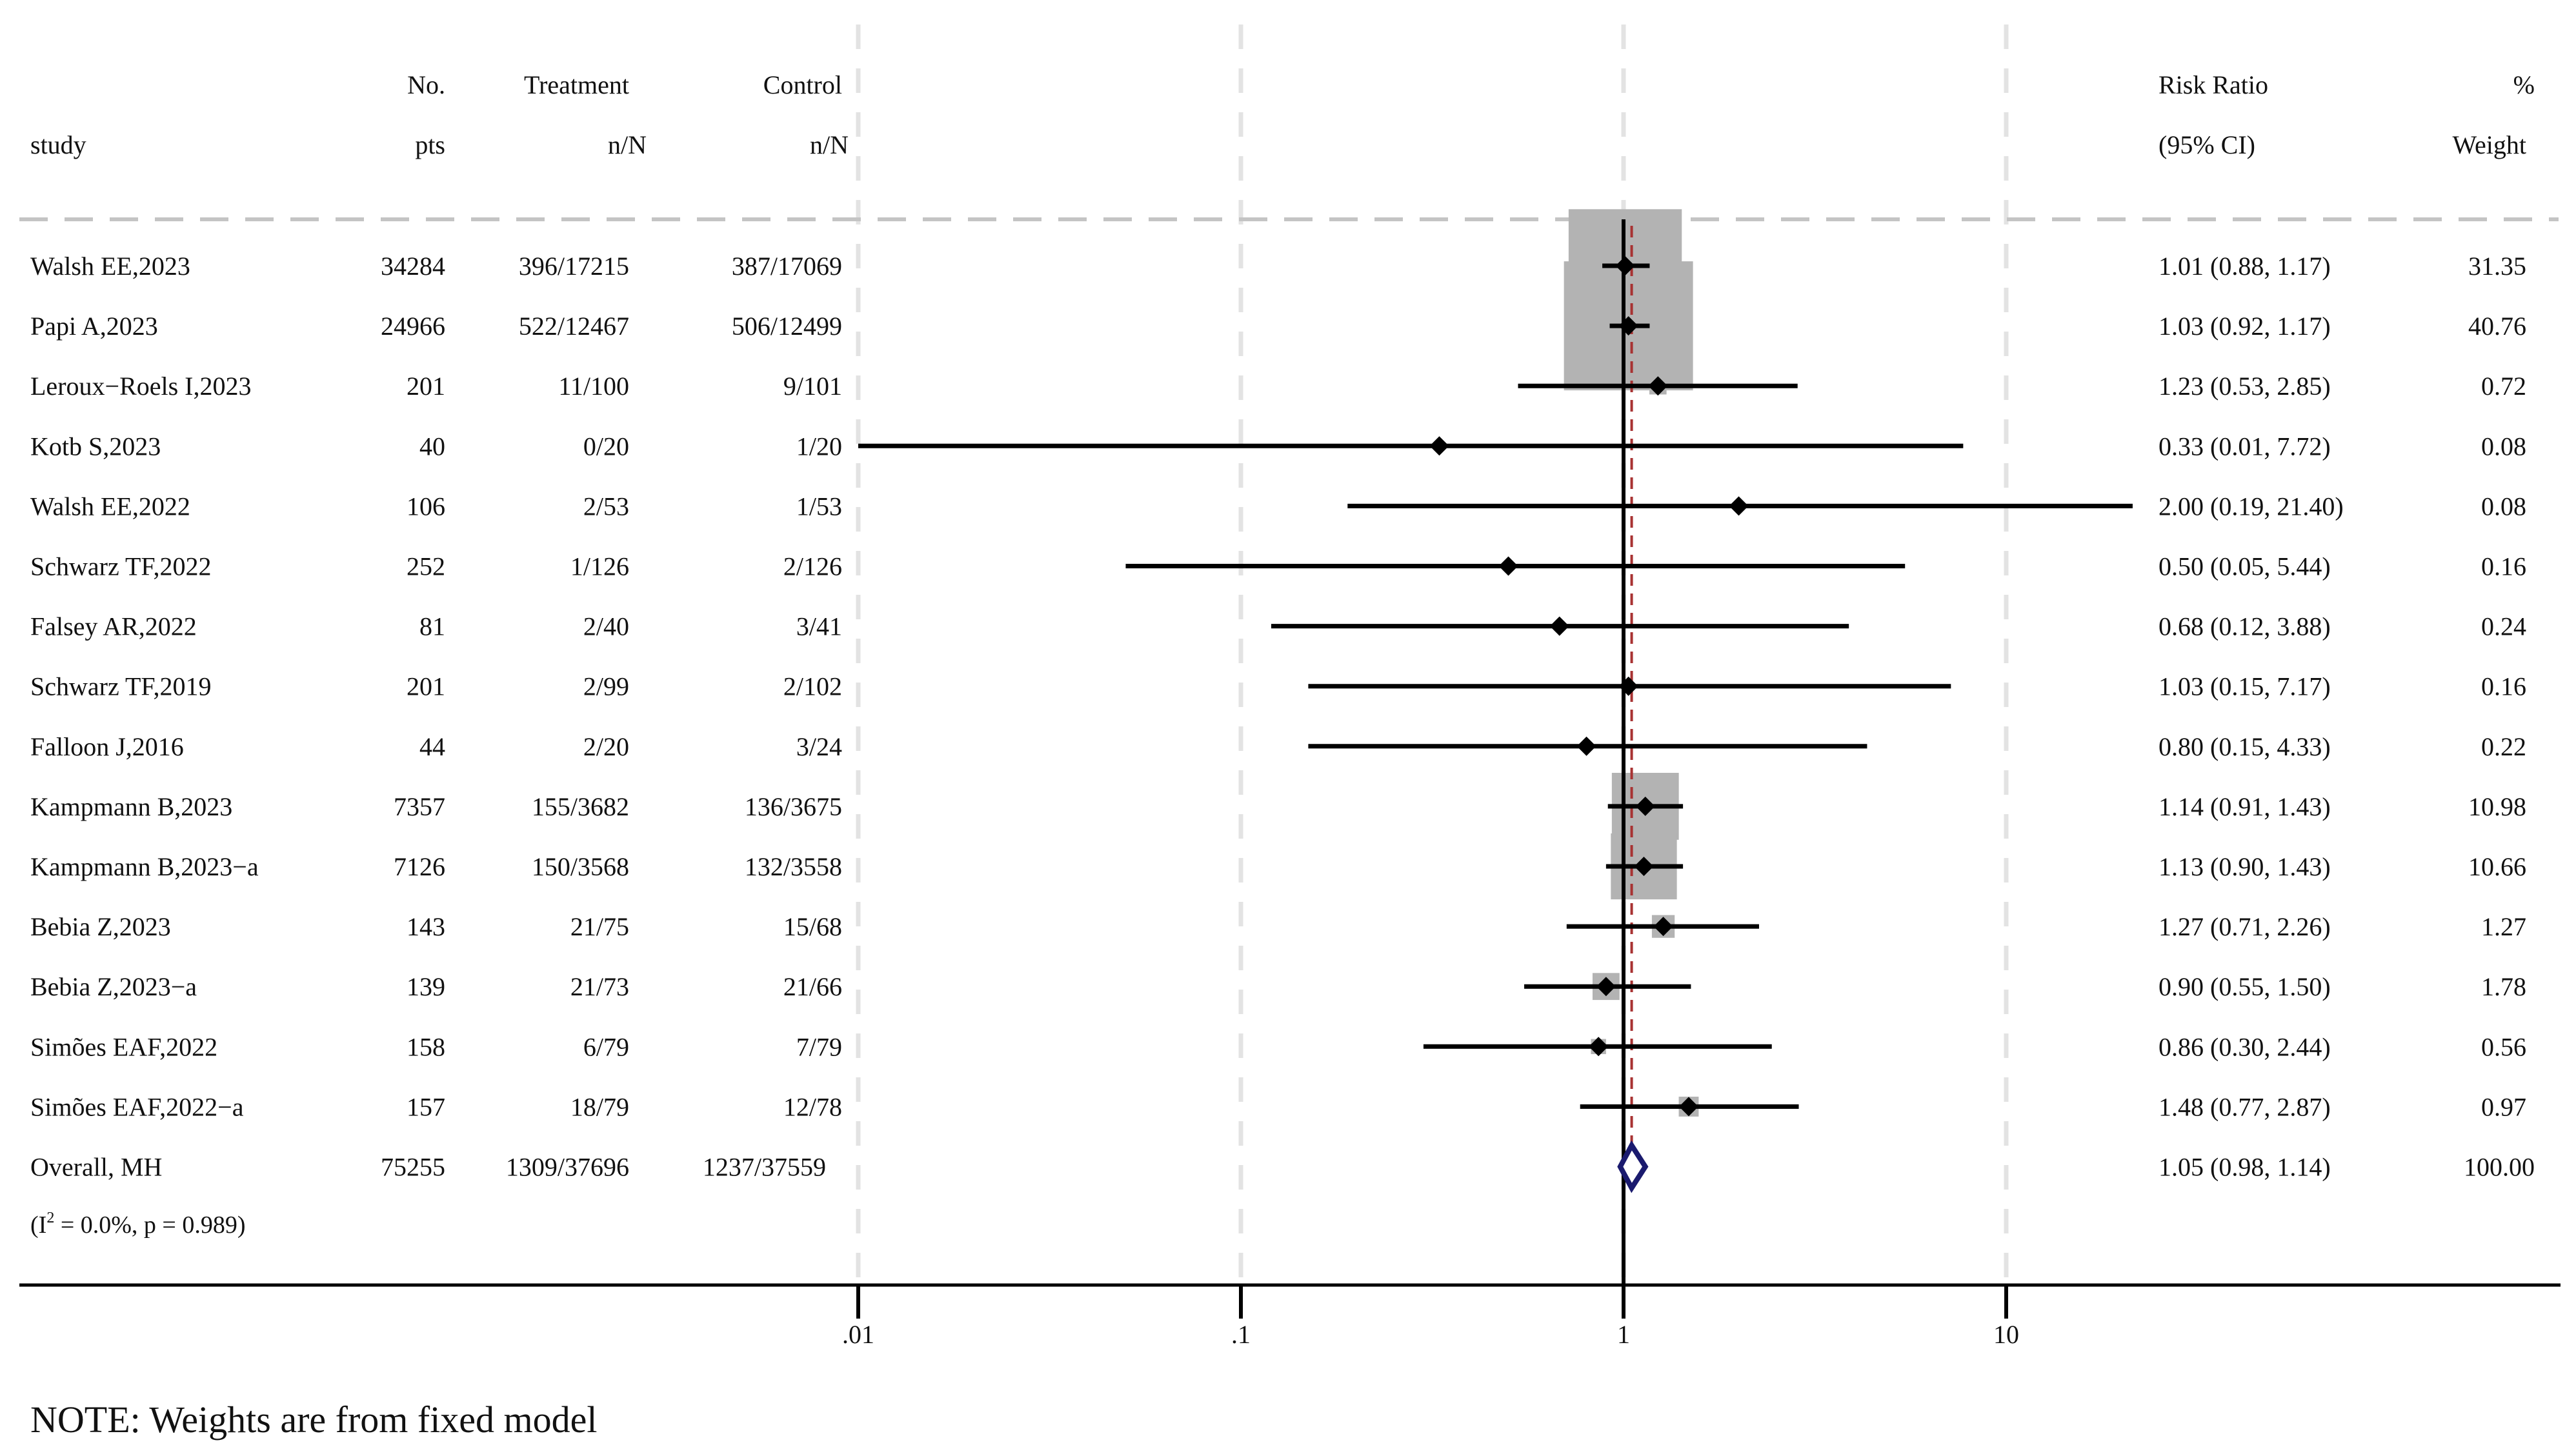 The image size is (2576, 1456). Describe the element at coordinates (426, 1106) in the screenshot. I see `study-pts: 157` at that location.